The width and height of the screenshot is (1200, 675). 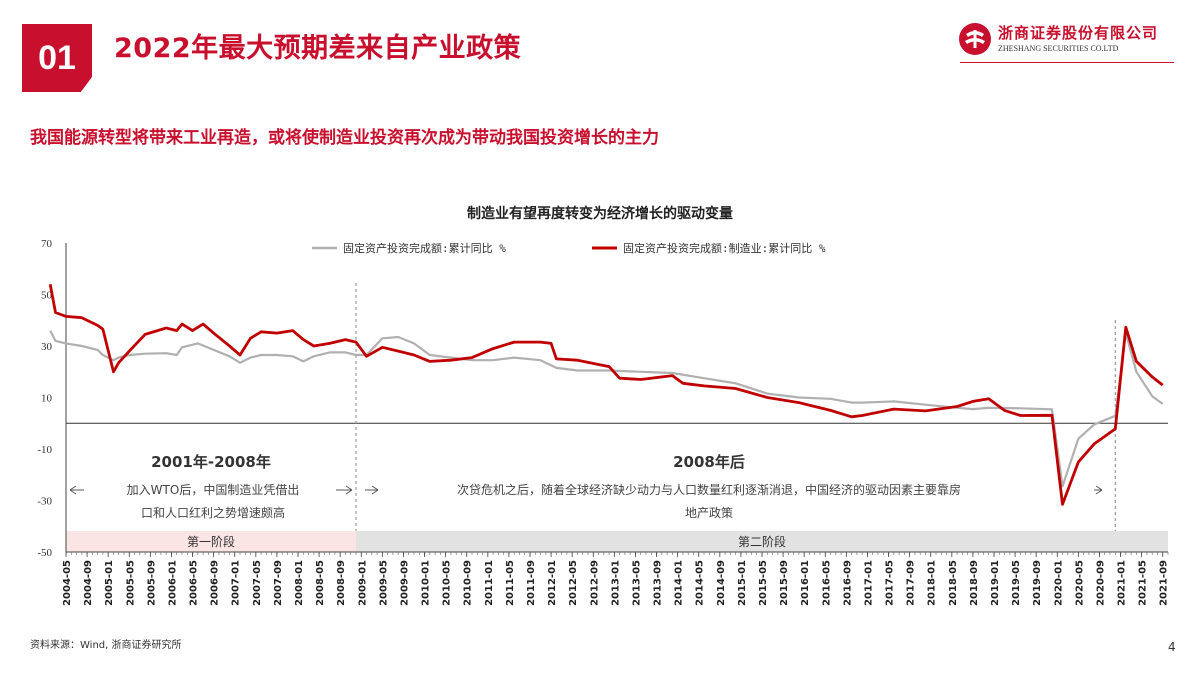 I want to click on x-tick-label: 2019-05, so click(x=1016, y=583).